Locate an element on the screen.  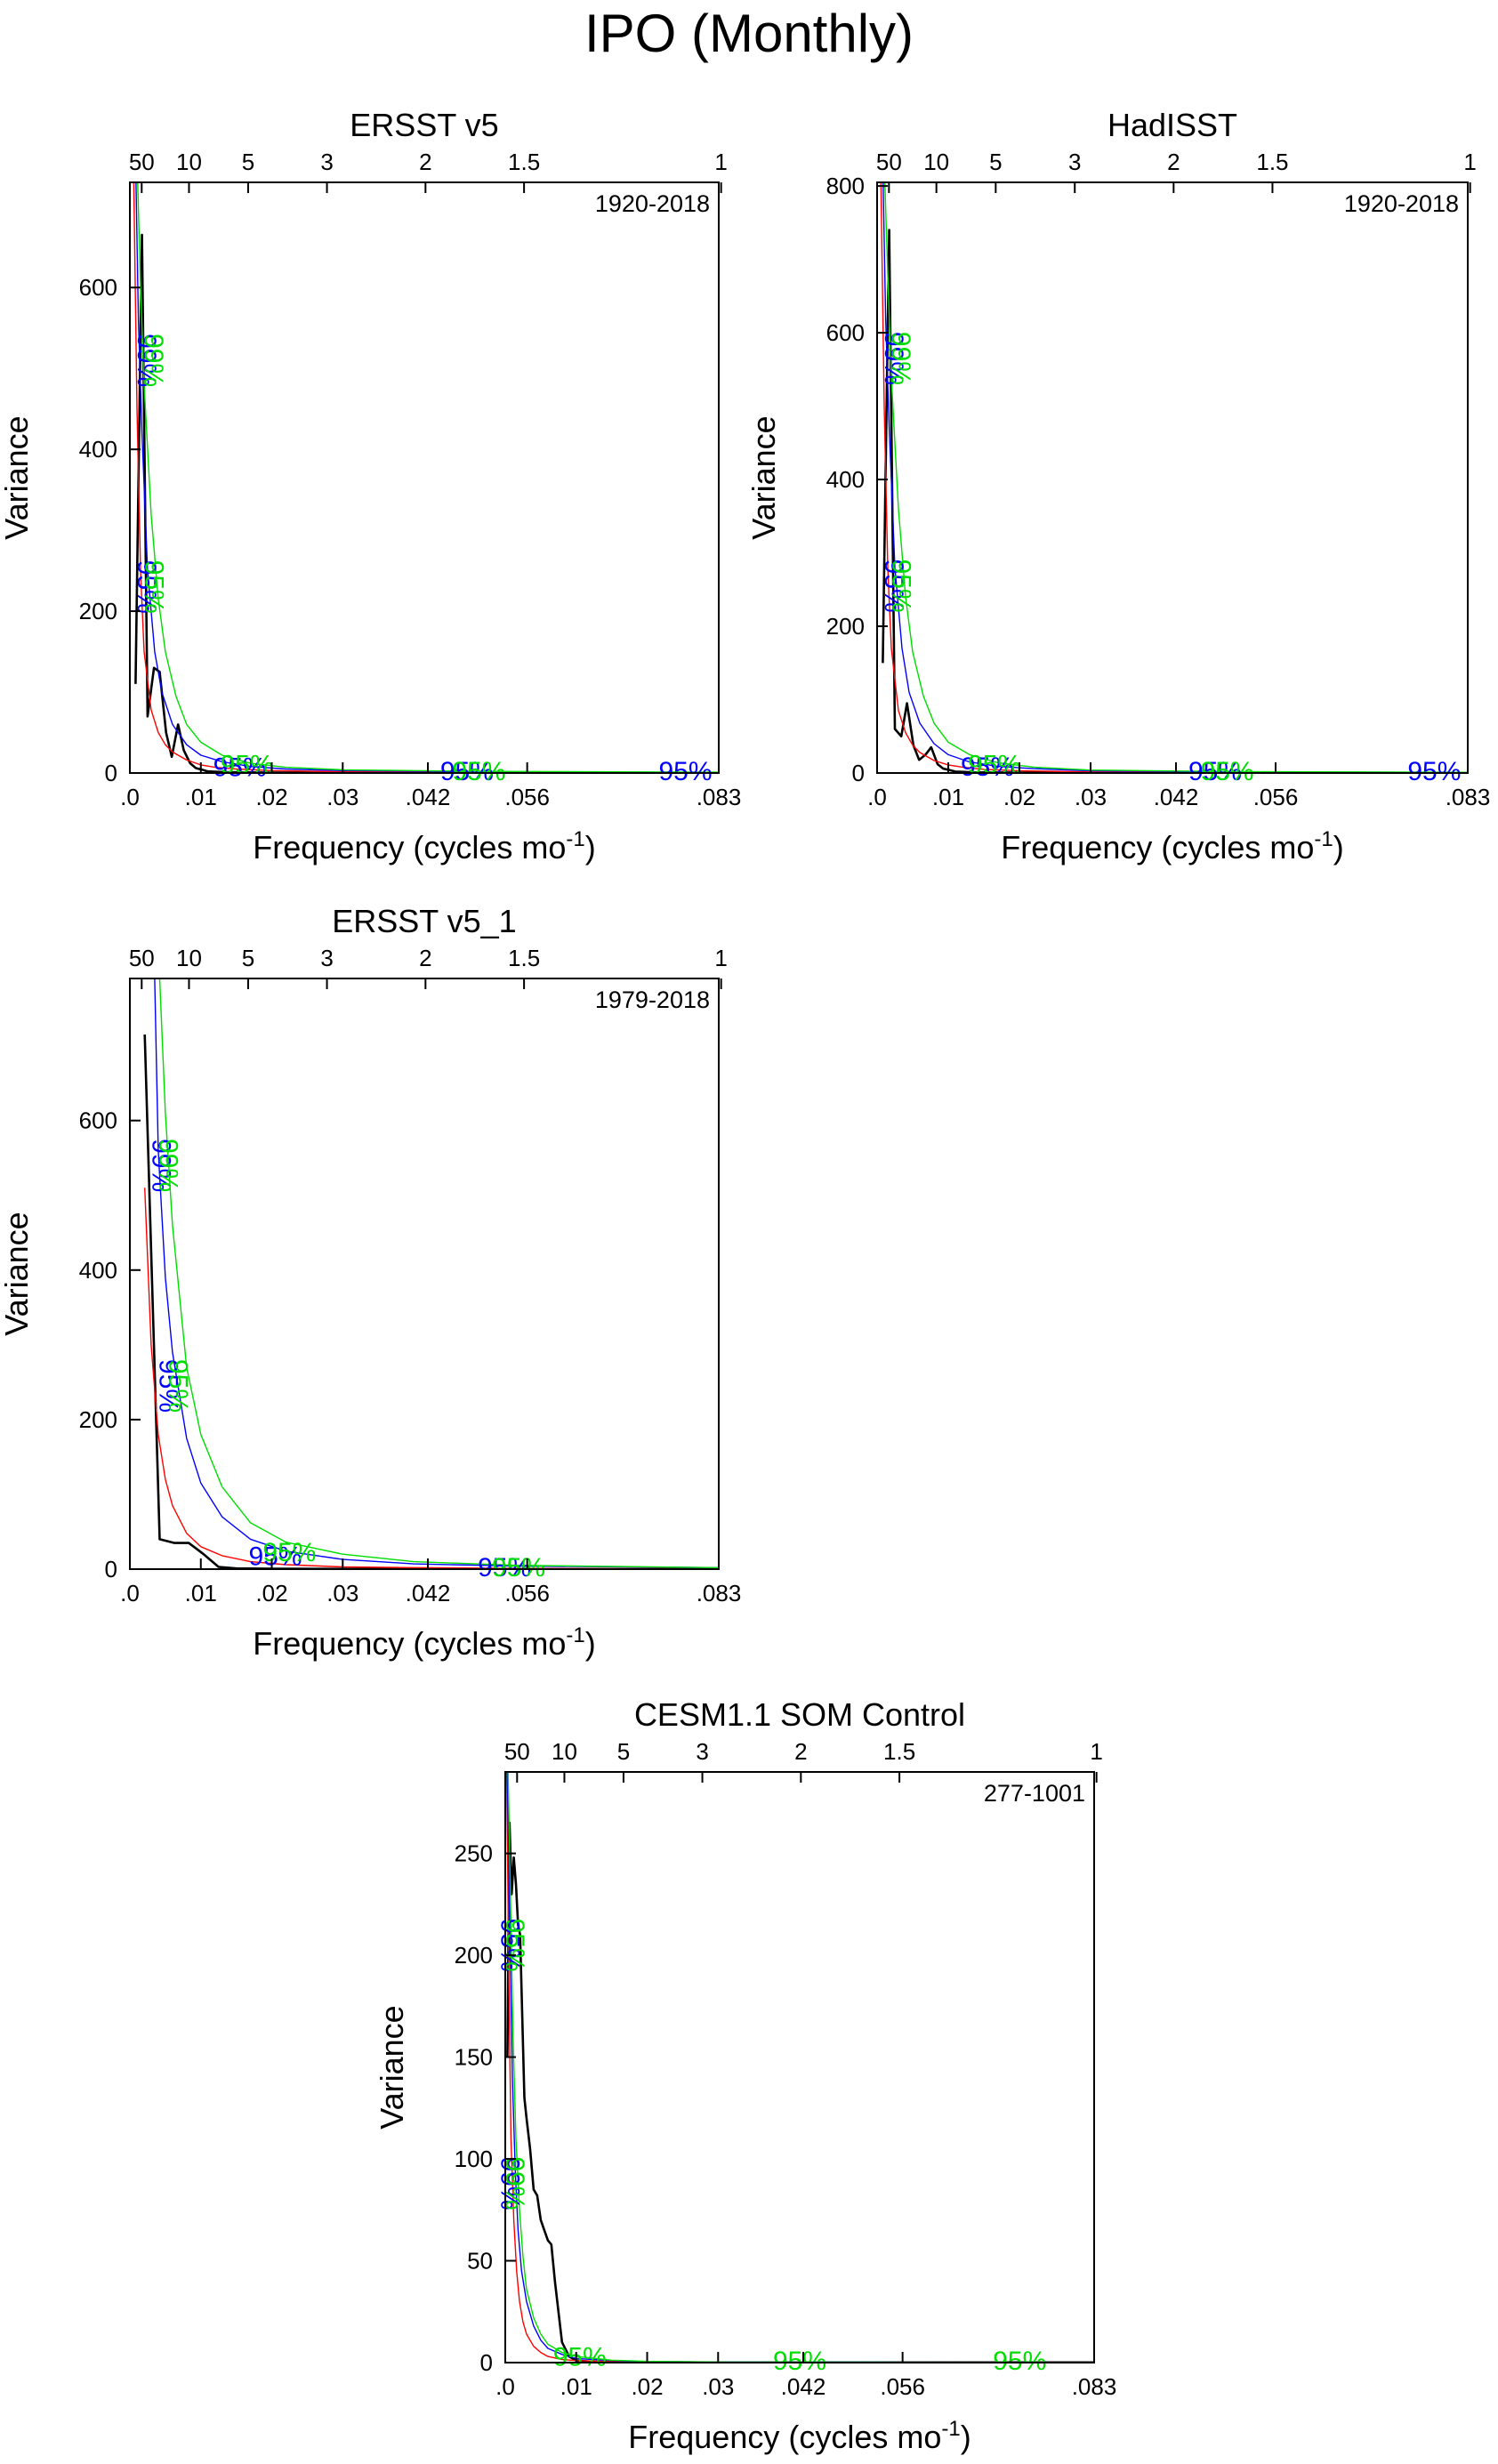
chart-title: ERSST v5_1 is located at coordinates (424, 921).